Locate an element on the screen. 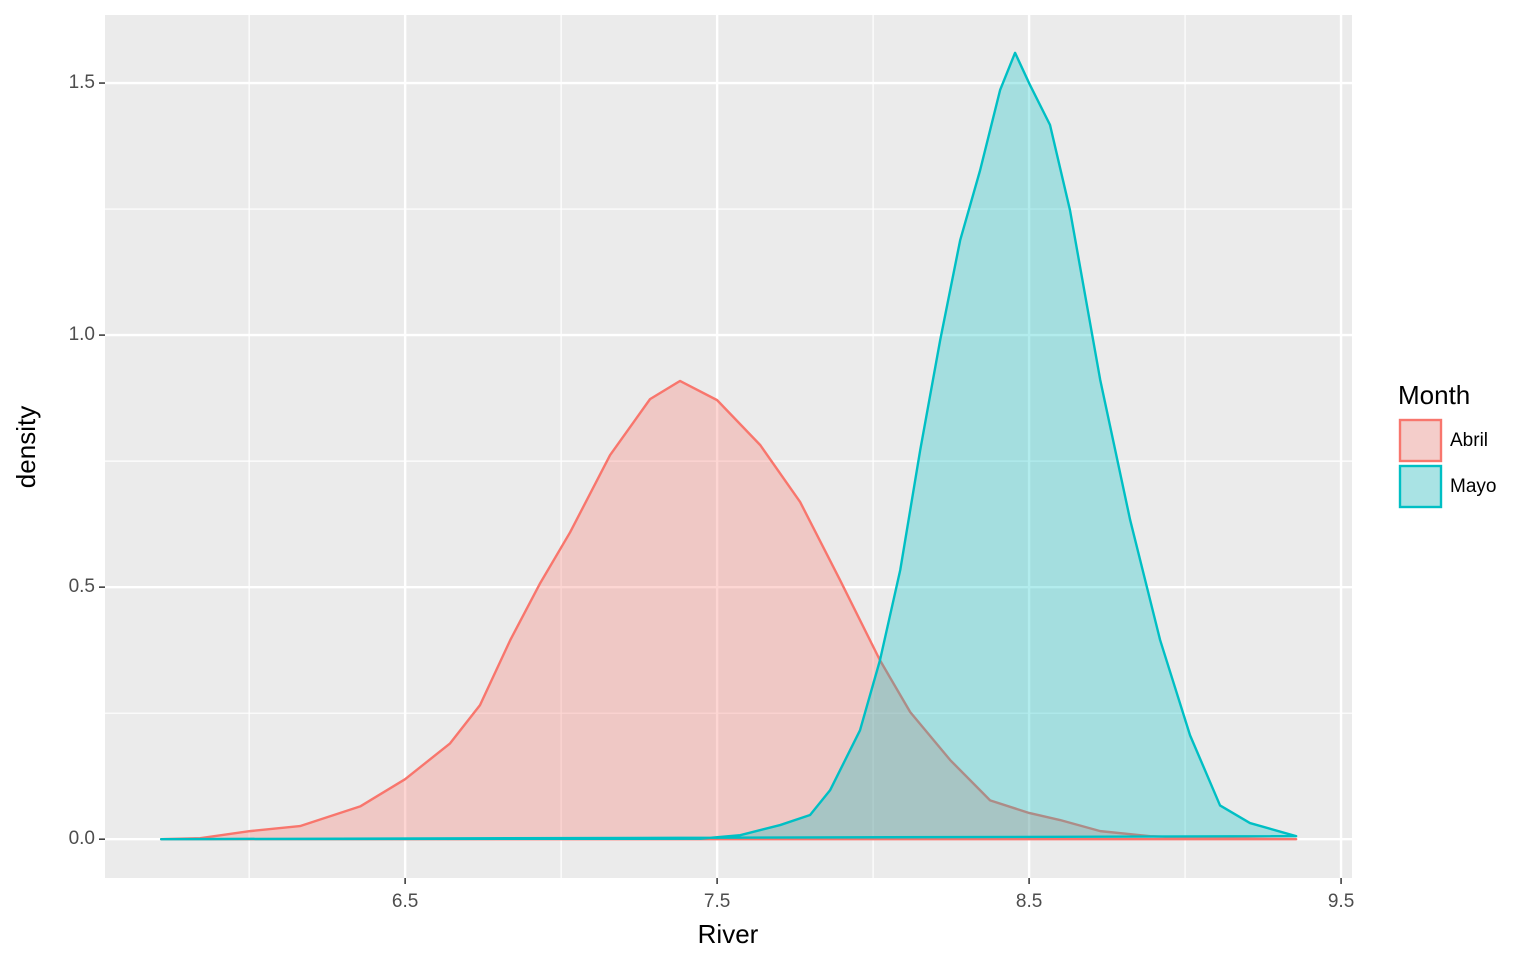  x-tick-label: 8.5 is located at coordinates (1029, 901).